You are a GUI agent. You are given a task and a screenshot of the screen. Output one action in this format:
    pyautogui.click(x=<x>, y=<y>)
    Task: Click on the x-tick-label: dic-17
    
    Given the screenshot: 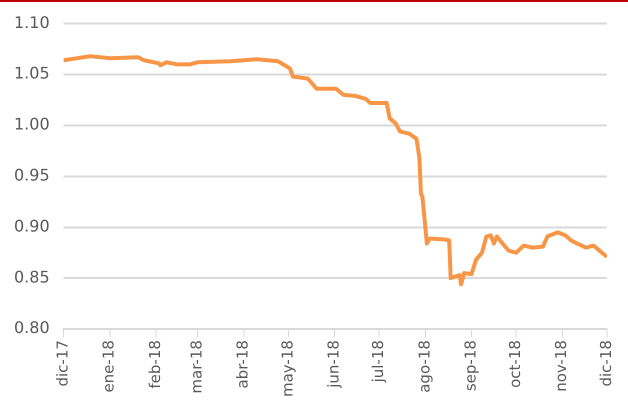 What is the action you would take?
    pyautogui.click(x=63, y=363)
    